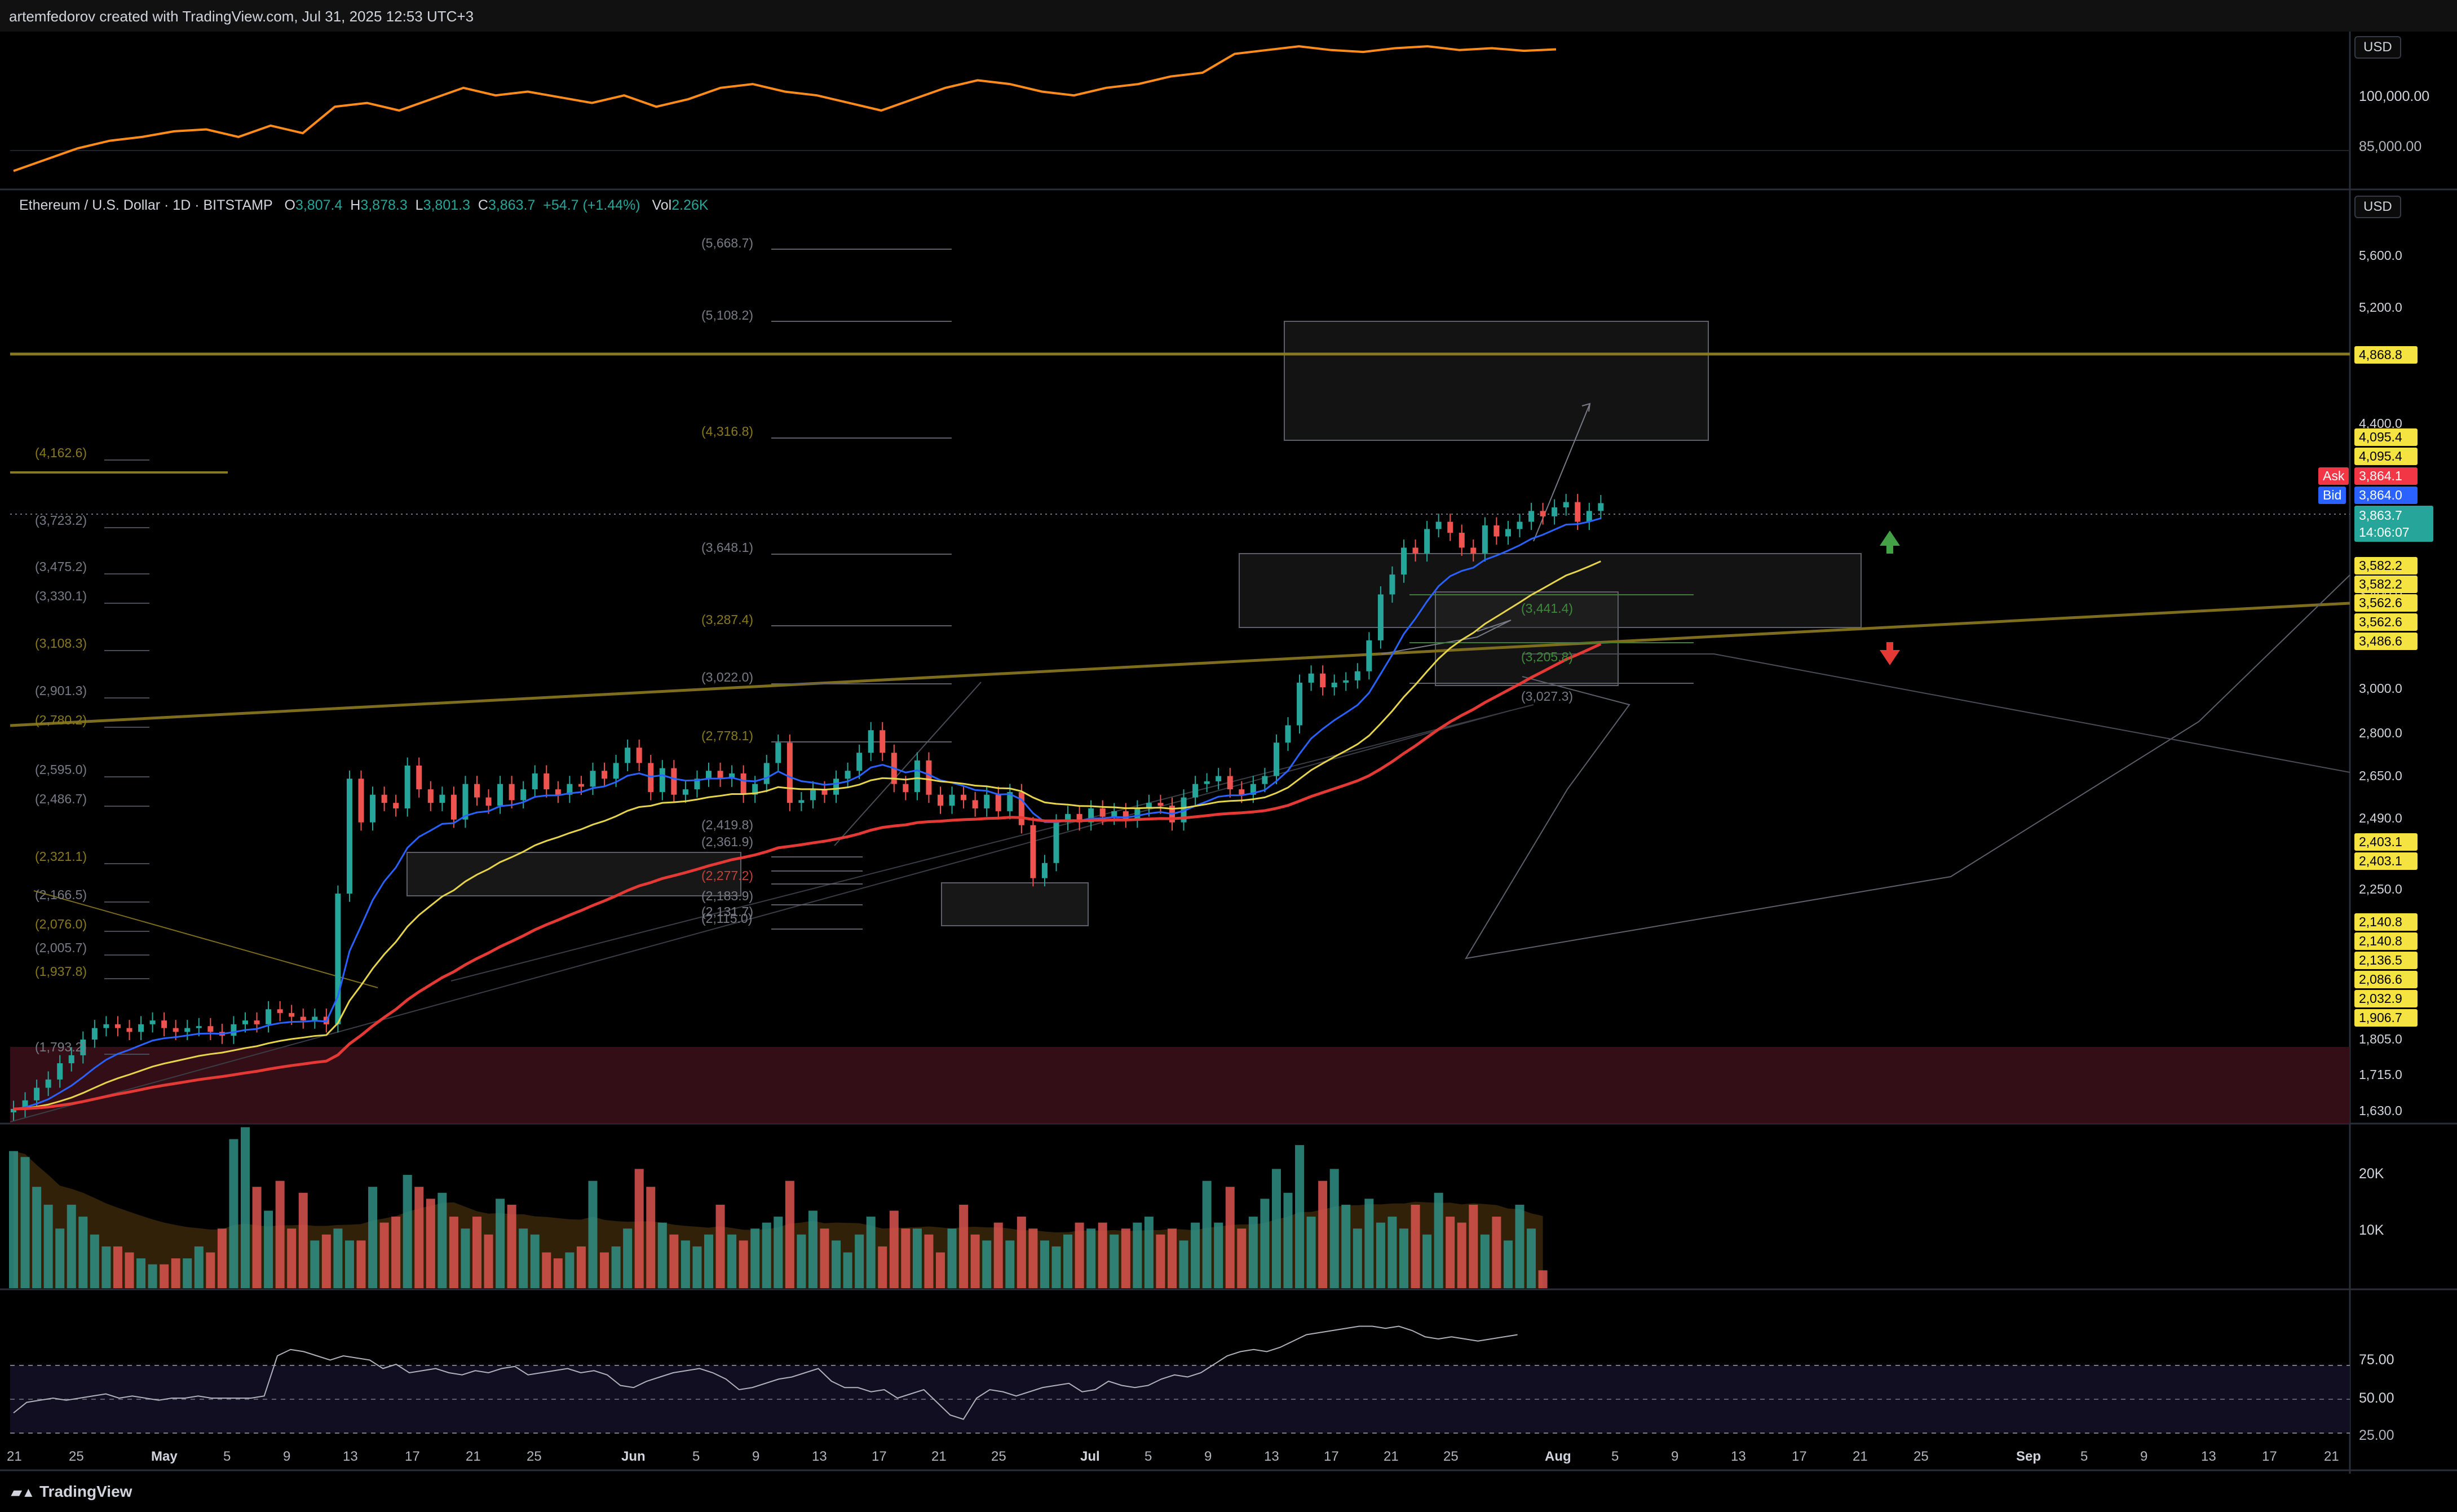  I want to click on trendline, so click(1180, 664).